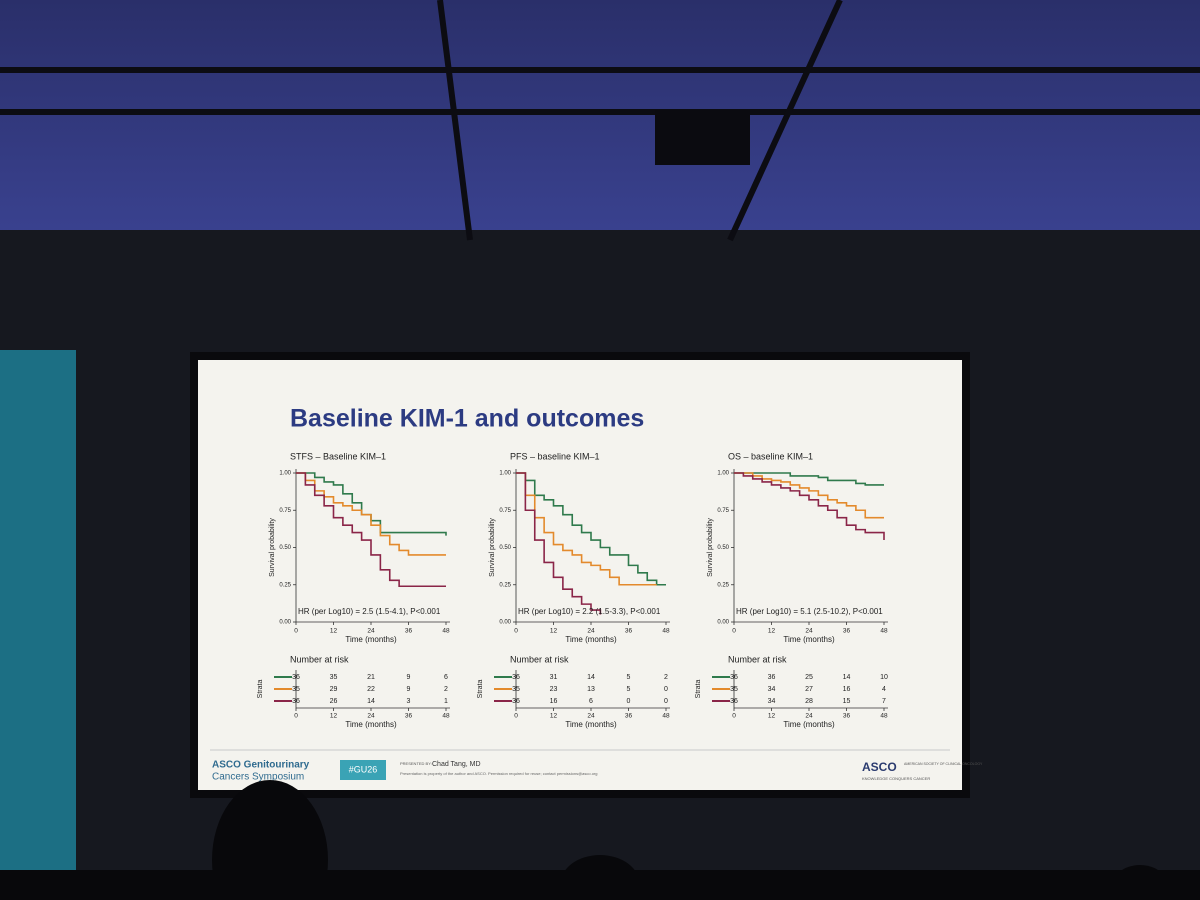 The image size is (1200, 900). I want to click on logo: ASCO, so click(879, 767).